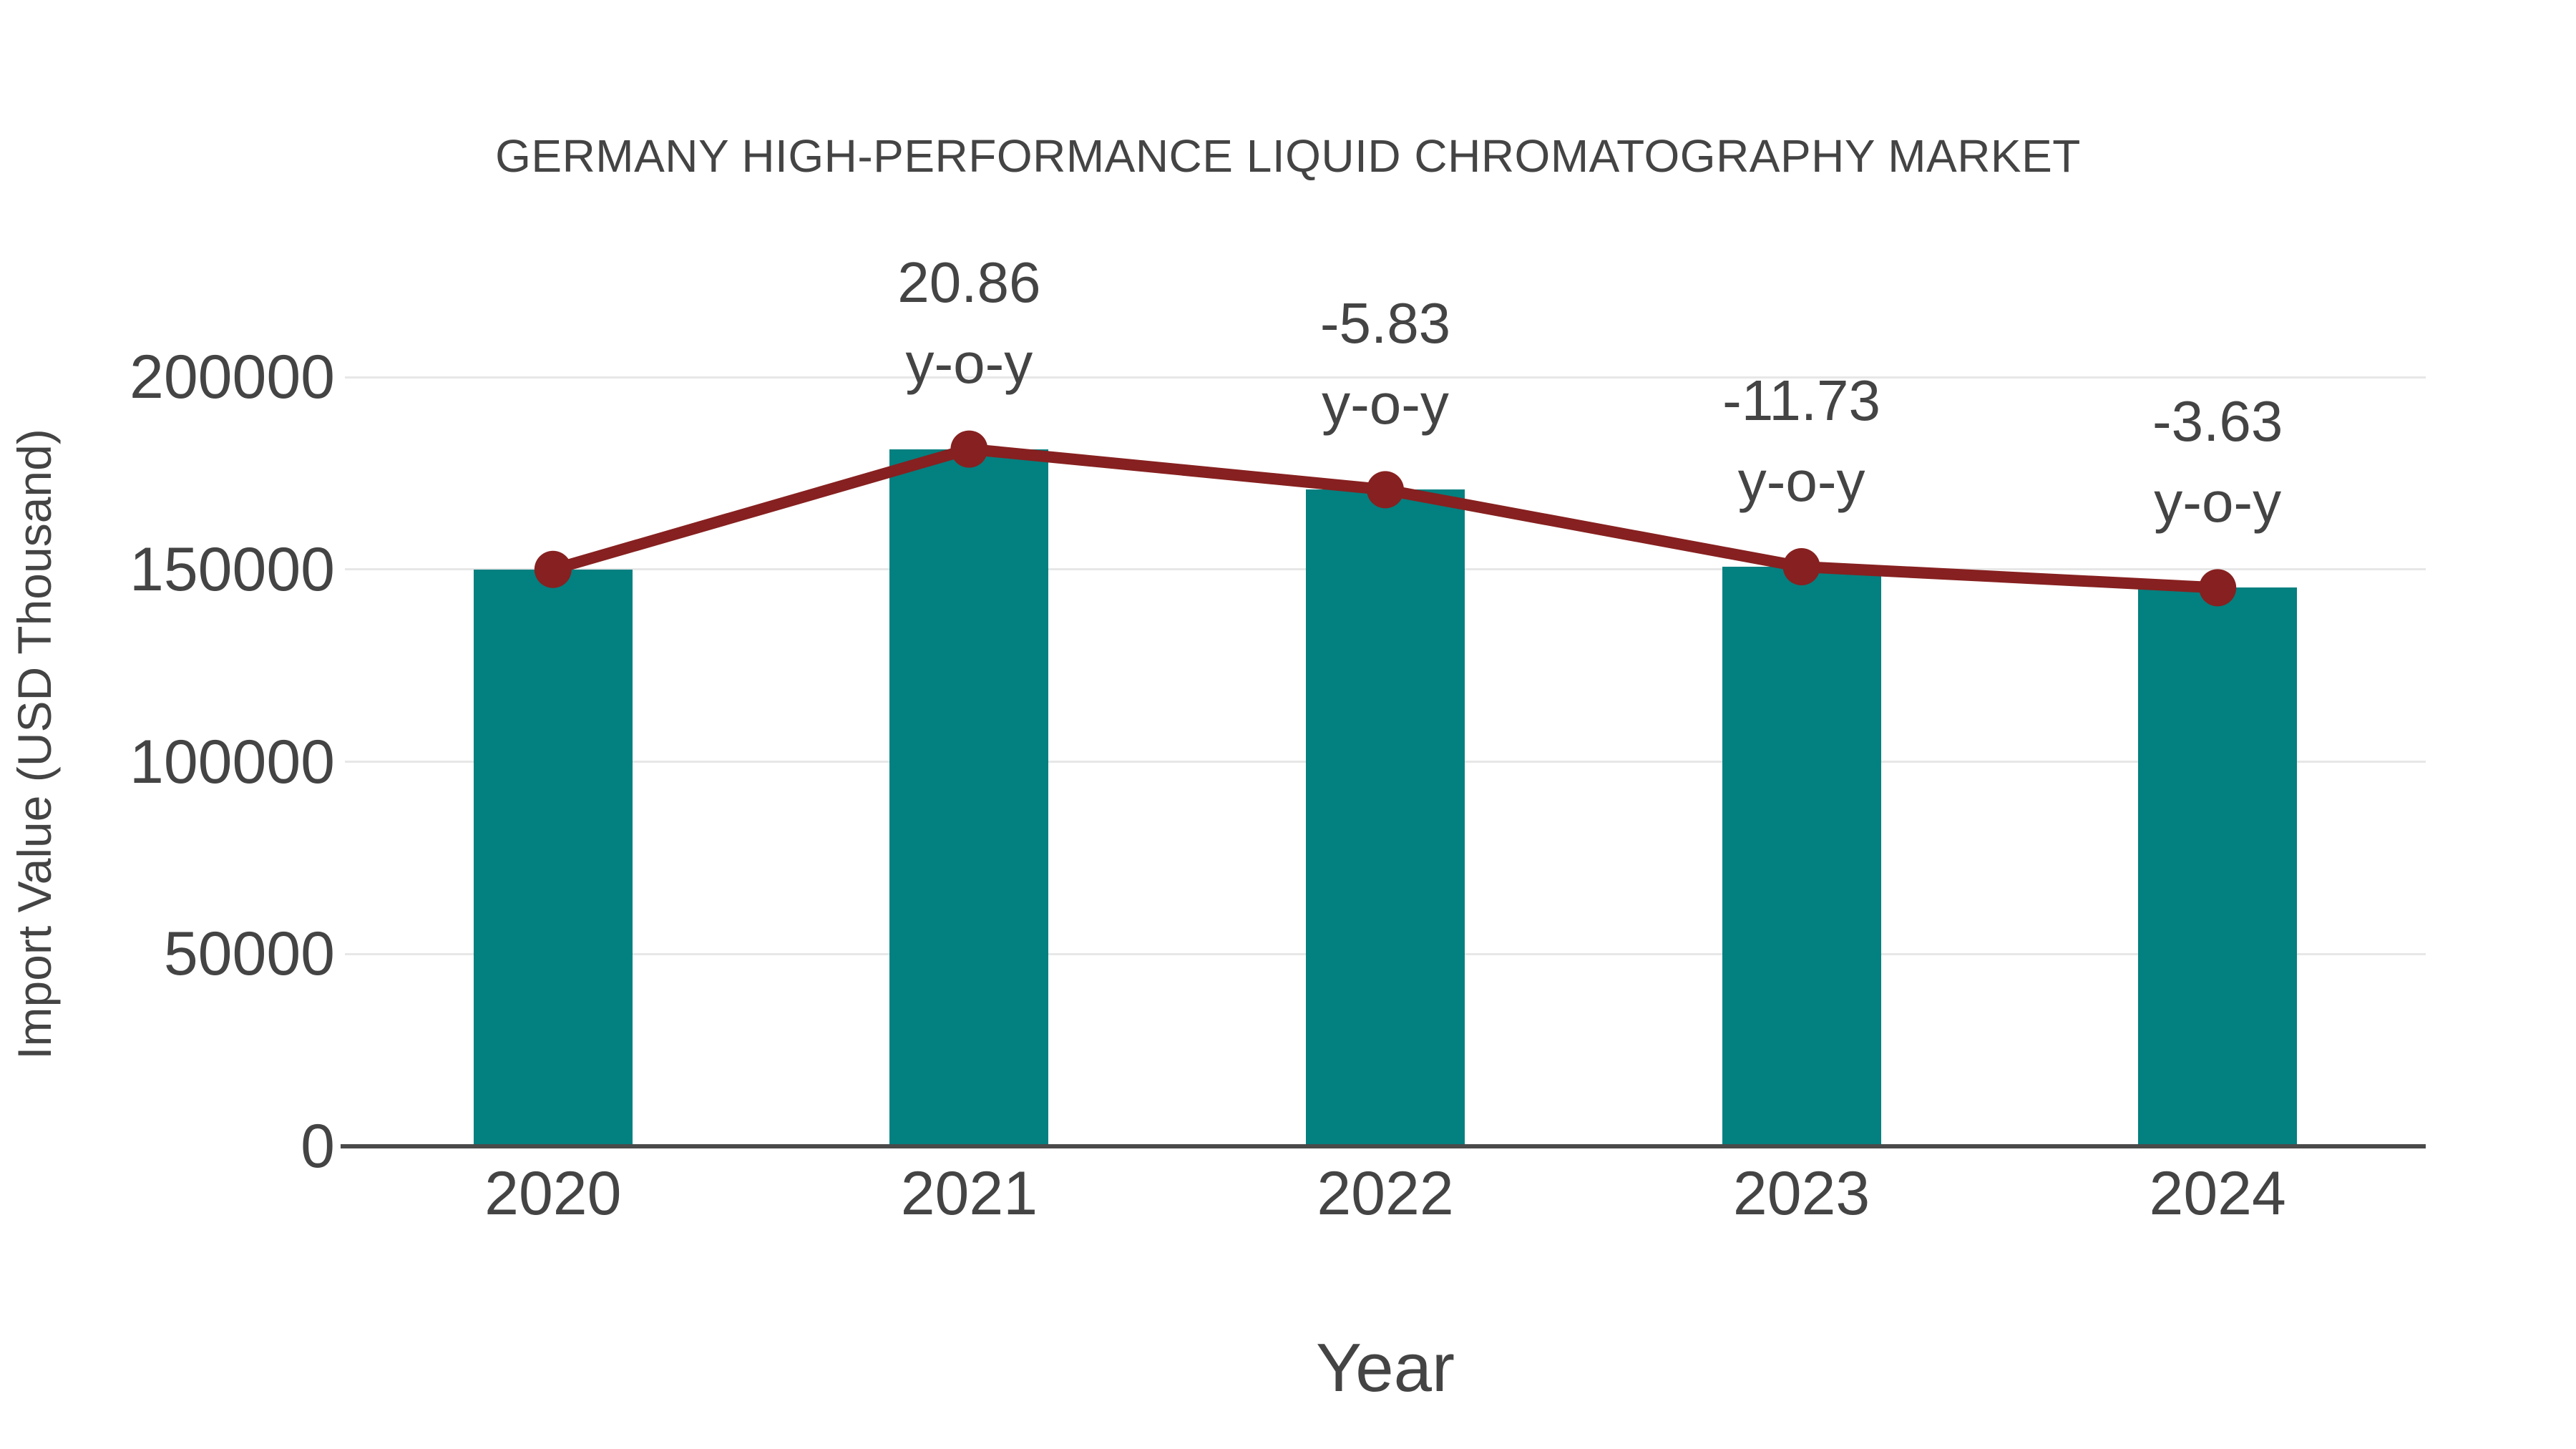 The height and width of the screenshot is (1449, 2576). Describe the element at coordinates (969, 449) in the screenshot. I see `marker-2021` at that location.